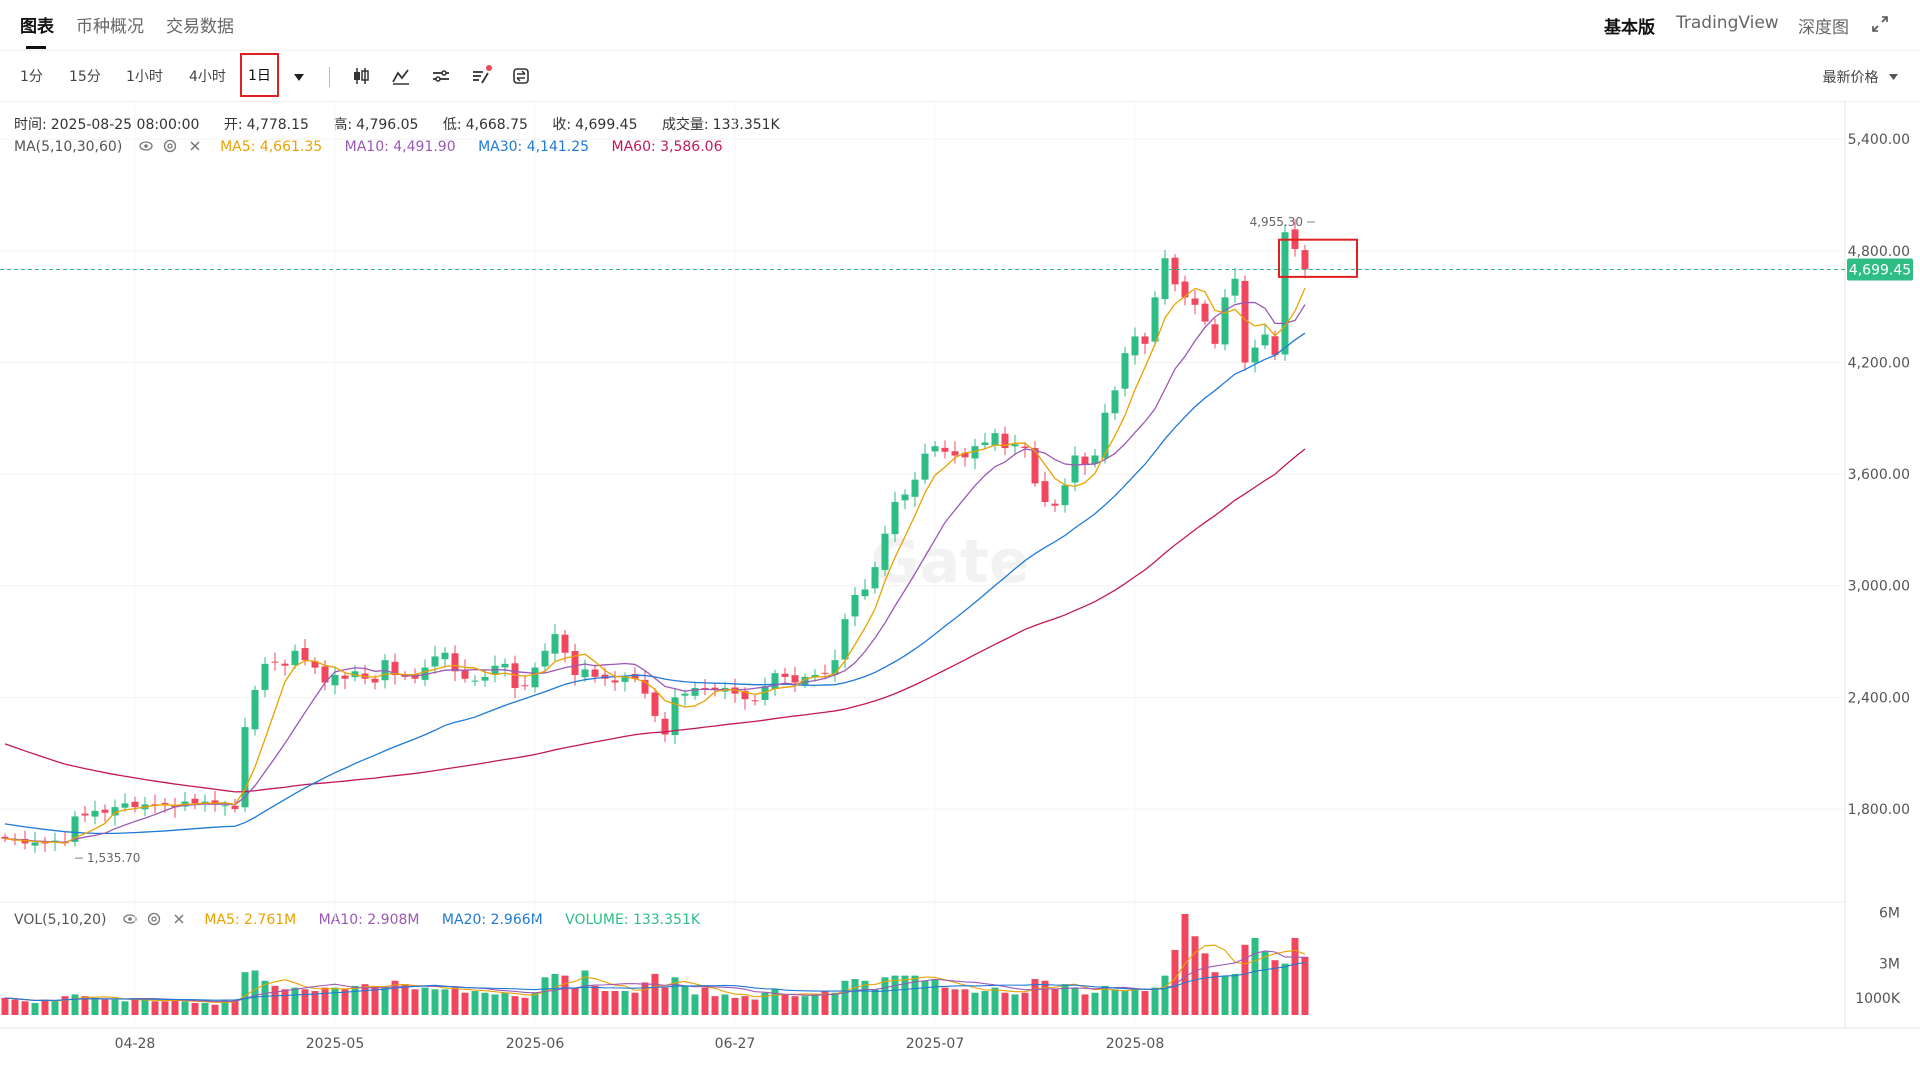 The image size is (1920, 1080). What do you see at coordinates (110, 27) in the screenshot?
I see `tab-coin-overview: 币种概况` at bounding box center [110, 27].